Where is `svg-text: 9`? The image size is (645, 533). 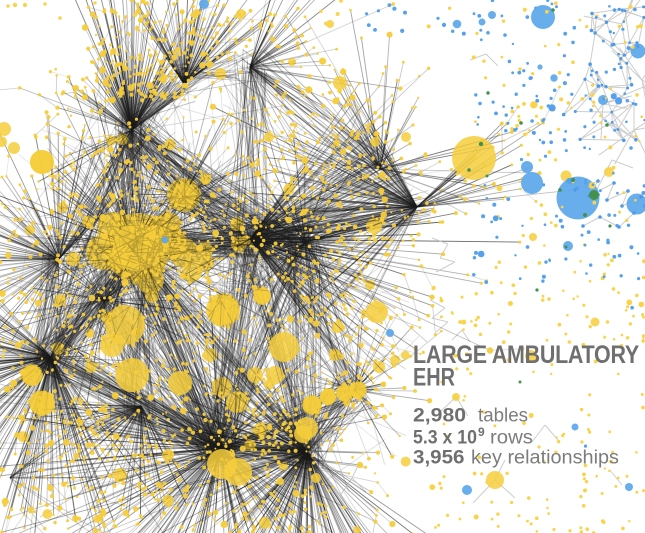 svg-text: 9 is located at coordinates (481, 432).